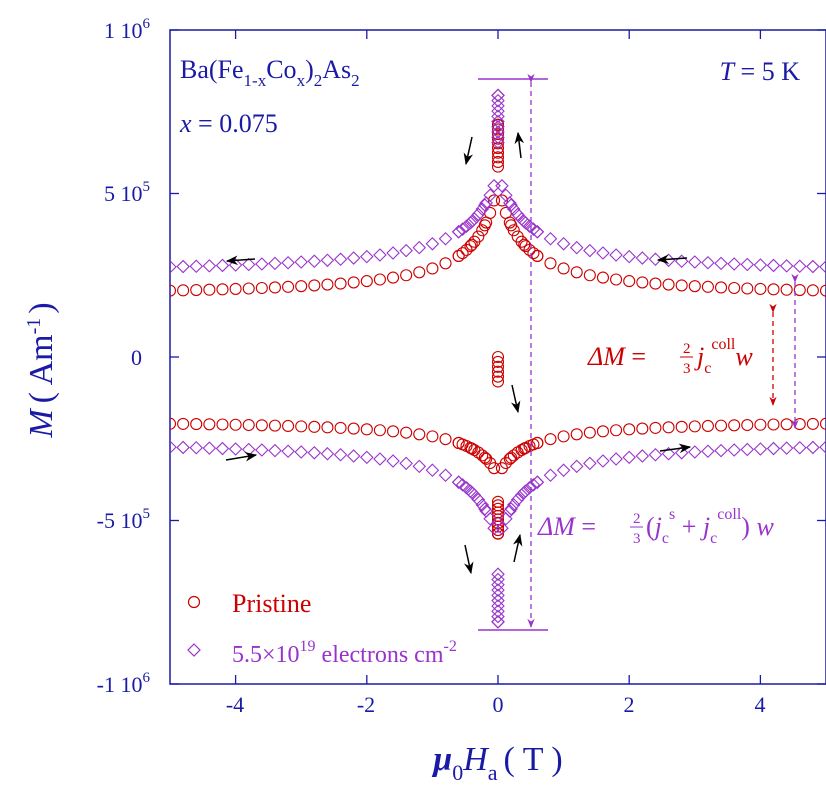 The height and width of the screenshot is (788, 826). What do you see at coordinates (760, 704) in the screenshot?
I see `x-tick-label-4: 4` at bounding box center [760, 704].